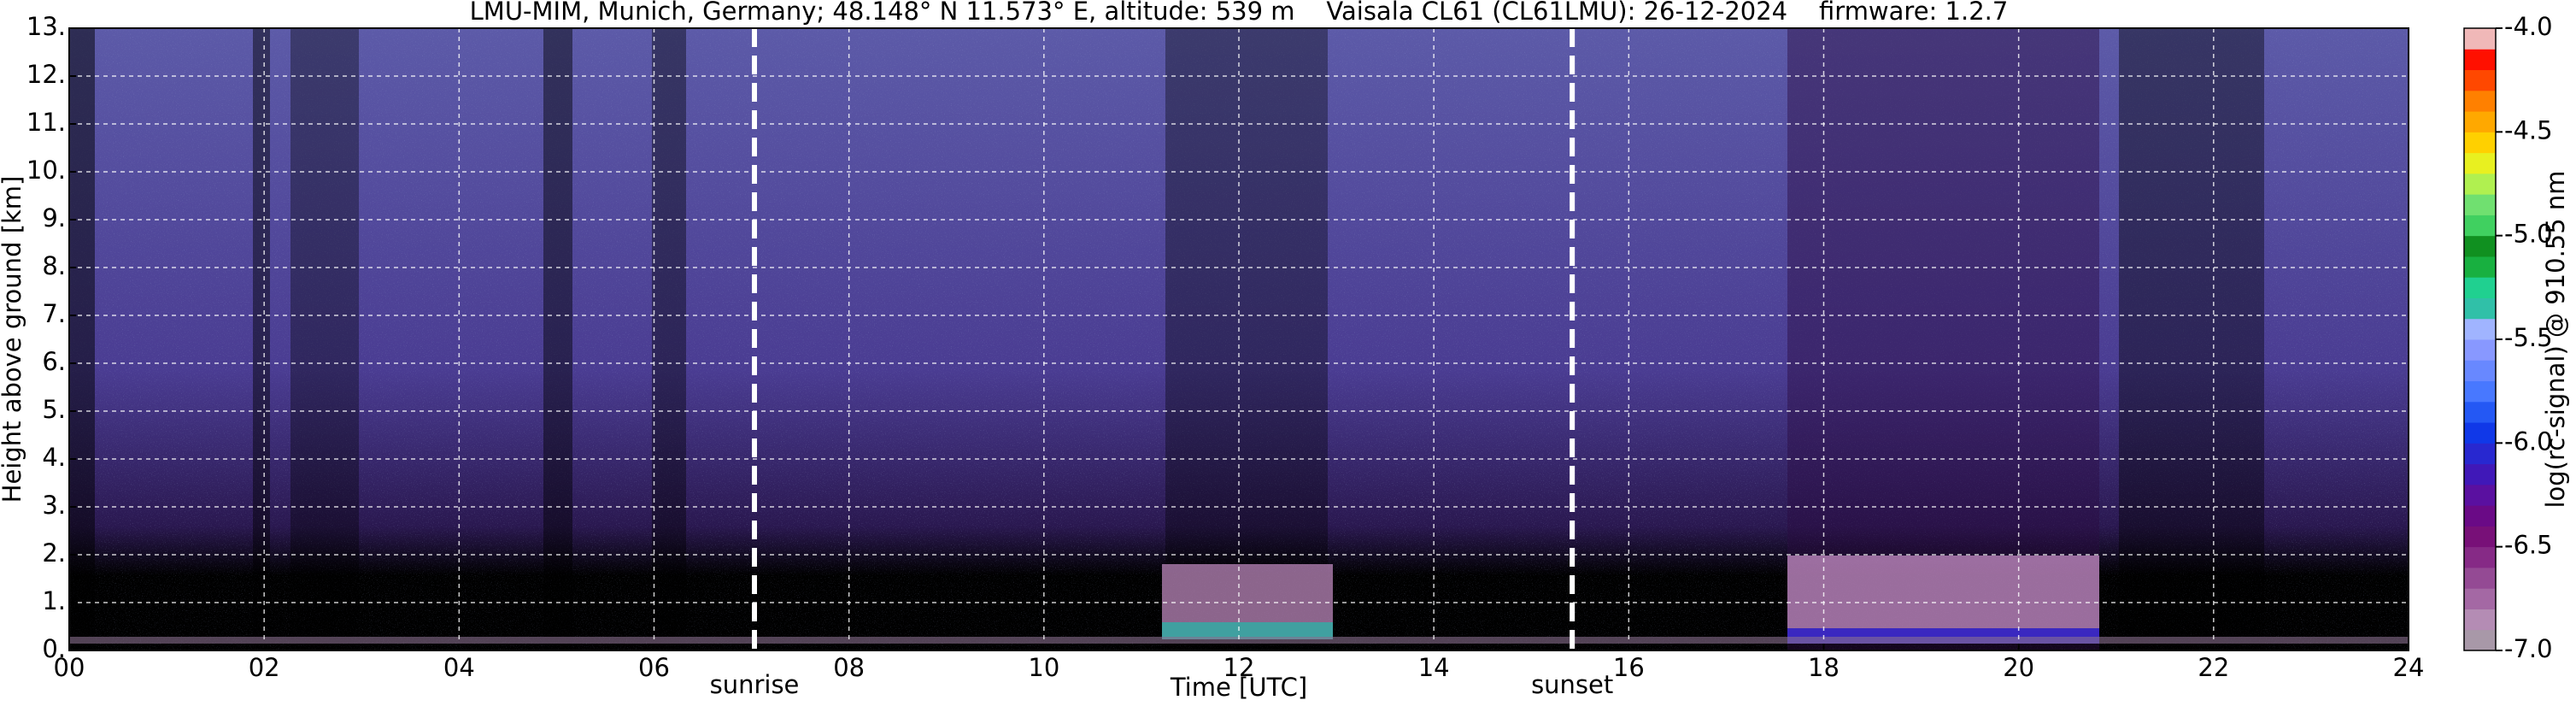 This screenshot has height=706, width=2576. Describe the element at coordinates (54, 217) in the screenshot. I see `y-tick-label: 9.` at that location.